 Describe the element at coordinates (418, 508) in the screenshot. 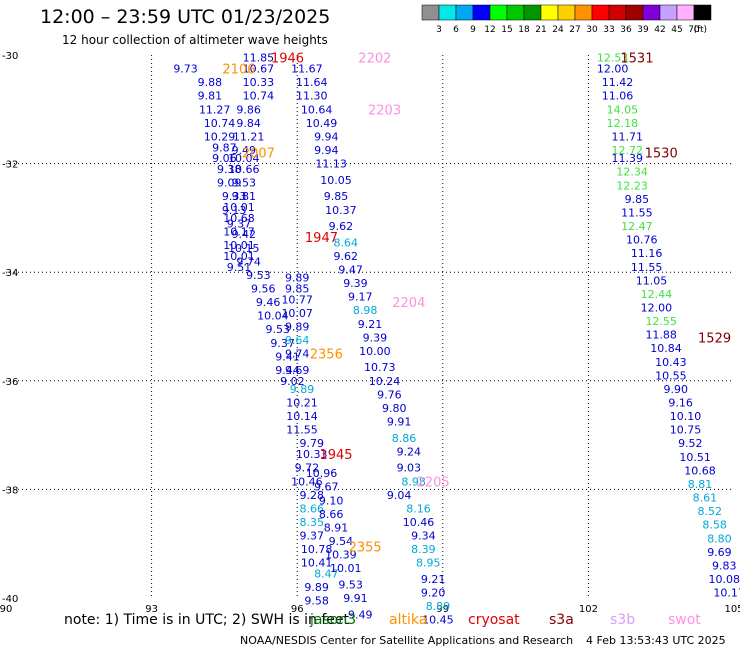

I see `wave-height-value: 8.16` at that location.